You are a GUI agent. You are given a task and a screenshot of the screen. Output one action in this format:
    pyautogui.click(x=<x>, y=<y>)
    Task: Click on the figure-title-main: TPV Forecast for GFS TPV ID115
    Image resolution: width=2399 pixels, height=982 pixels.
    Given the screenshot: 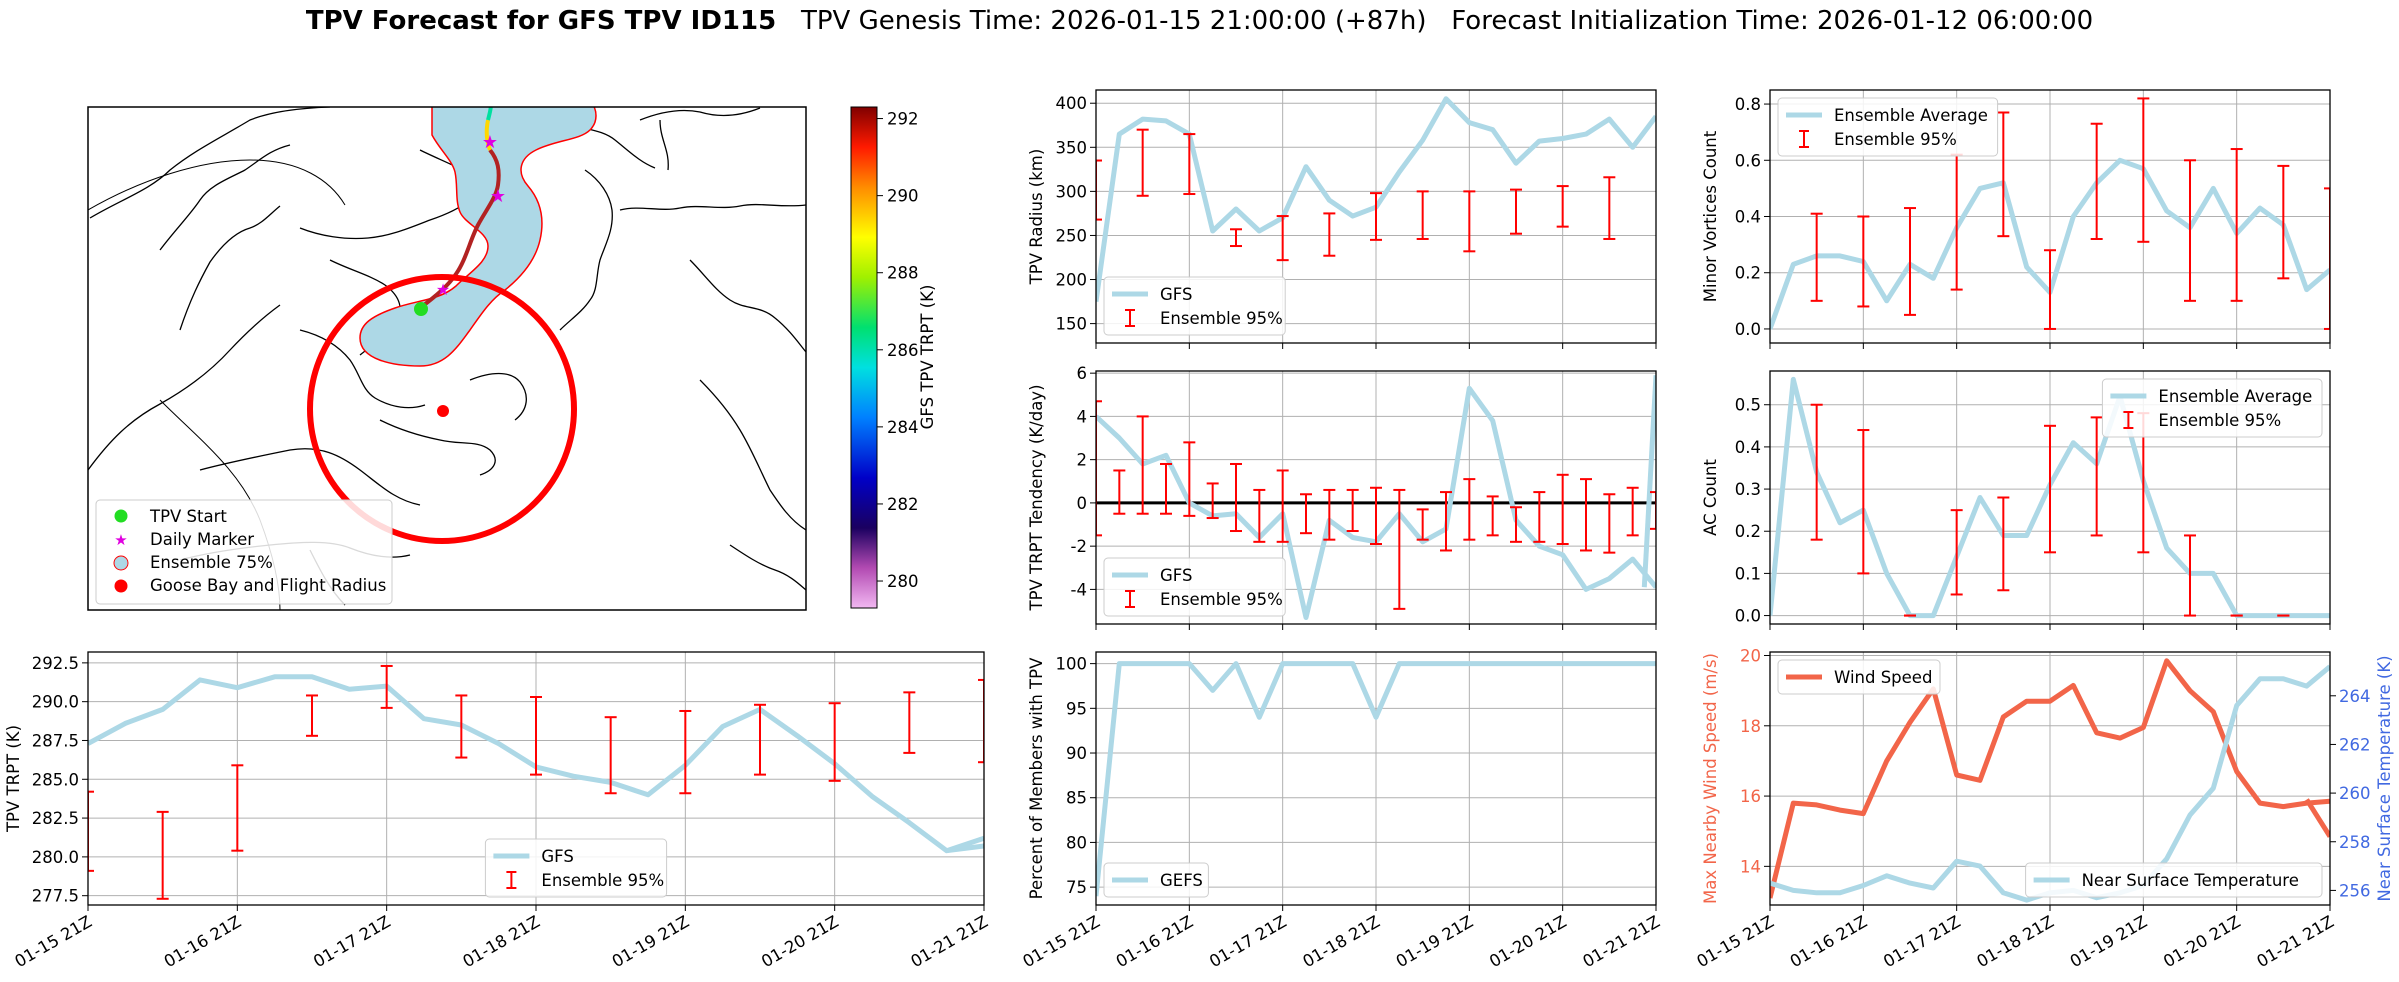 What is the action you would take?
    pyautogui.click(x=541, y=21)
    